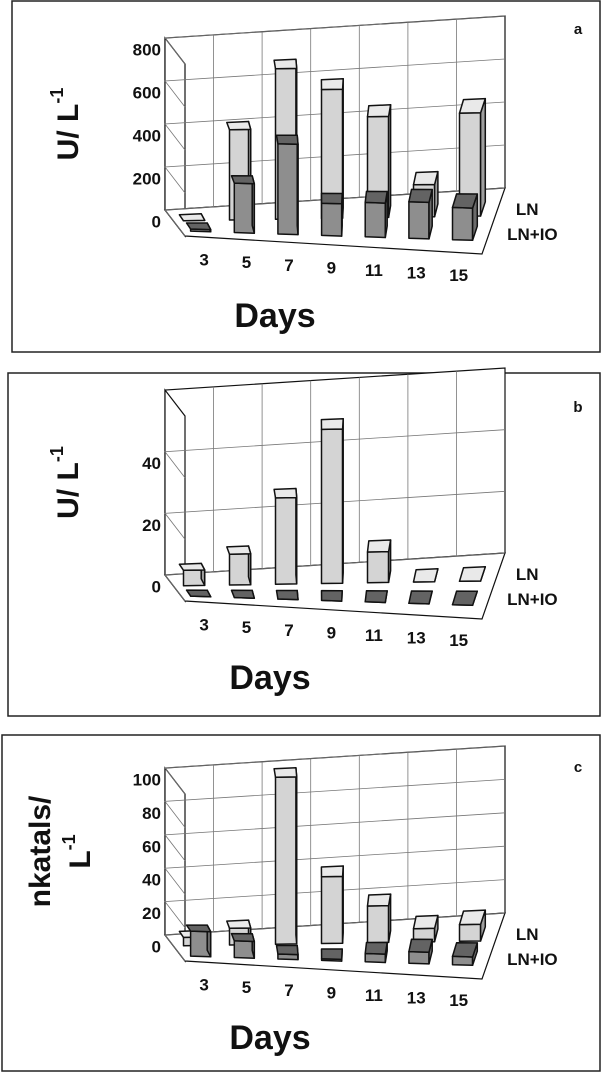 The height and width of the screenshot is (1072, 602). Describe the element at coordinates (331, 992) in the screenshot. I see `x-tick-label: 9` at that location.